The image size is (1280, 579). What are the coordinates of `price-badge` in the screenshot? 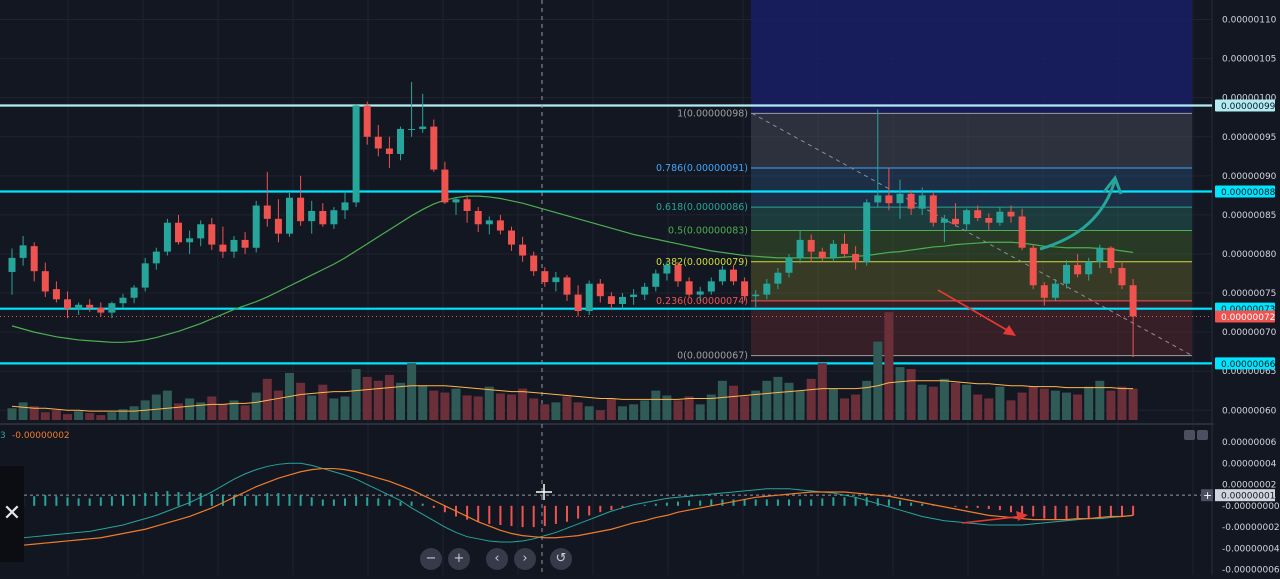 It's located at (1245, 105).